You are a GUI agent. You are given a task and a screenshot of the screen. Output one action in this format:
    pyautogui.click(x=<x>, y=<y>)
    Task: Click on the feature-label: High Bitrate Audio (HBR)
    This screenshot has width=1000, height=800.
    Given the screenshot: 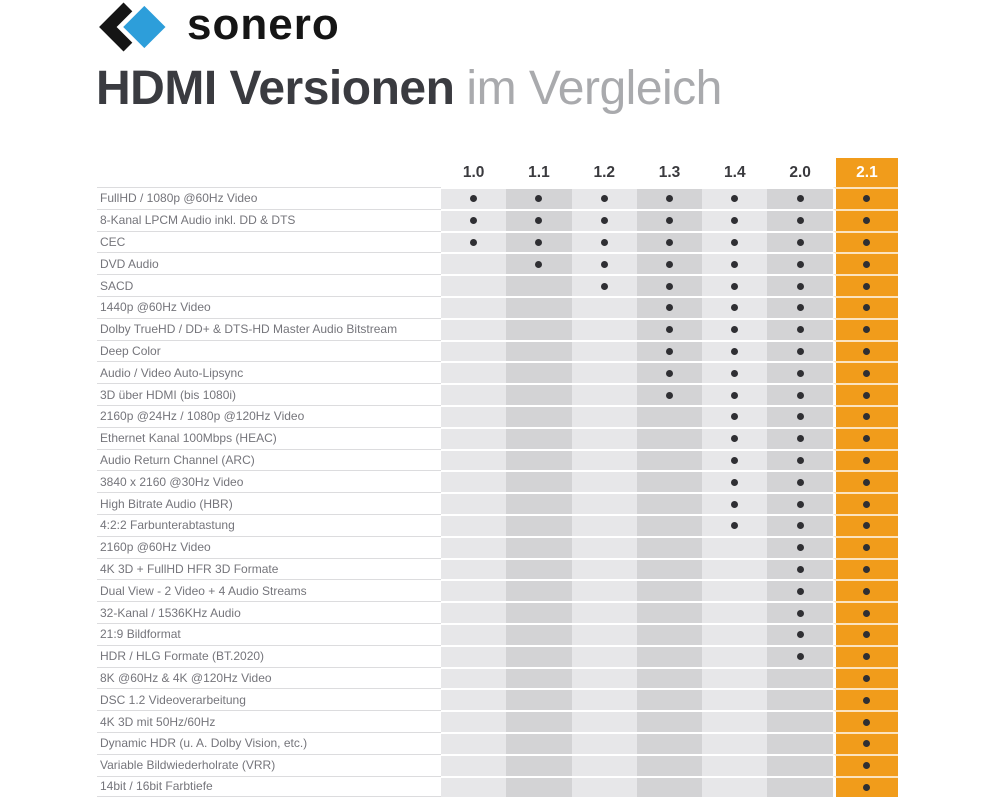 What is the action you would take?
    pyautogui.click(x=269, y=503)
    